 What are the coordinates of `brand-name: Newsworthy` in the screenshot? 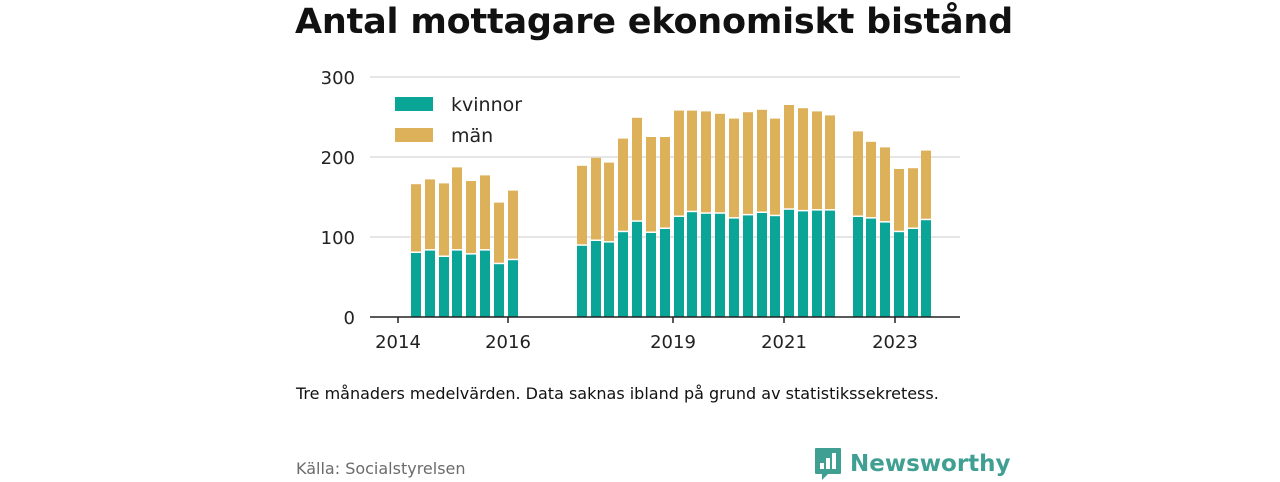 It's located at (930, 464).